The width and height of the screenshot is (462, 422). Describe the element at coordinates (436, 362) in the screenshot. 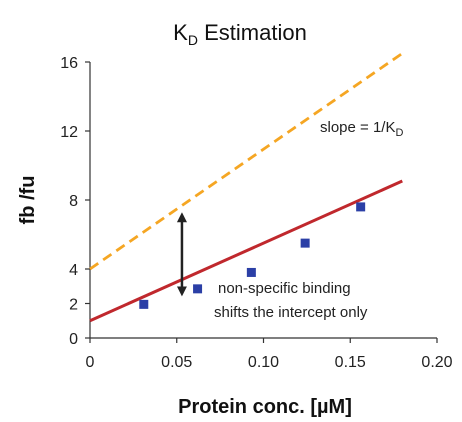

I see `x-tick-label: 0.20` at that location.